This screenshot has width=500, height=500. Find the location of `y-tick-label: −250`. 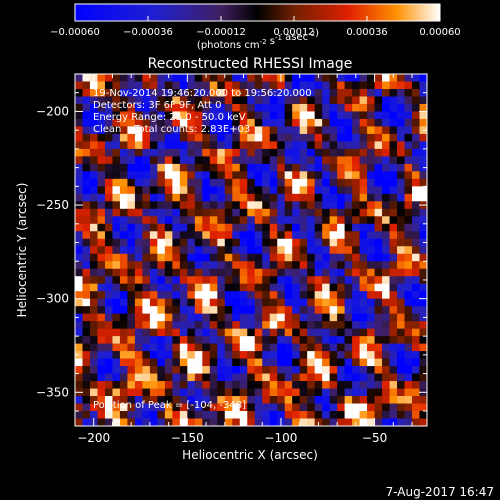

y-tick-label: −250 is located at coordinates (52, 205).